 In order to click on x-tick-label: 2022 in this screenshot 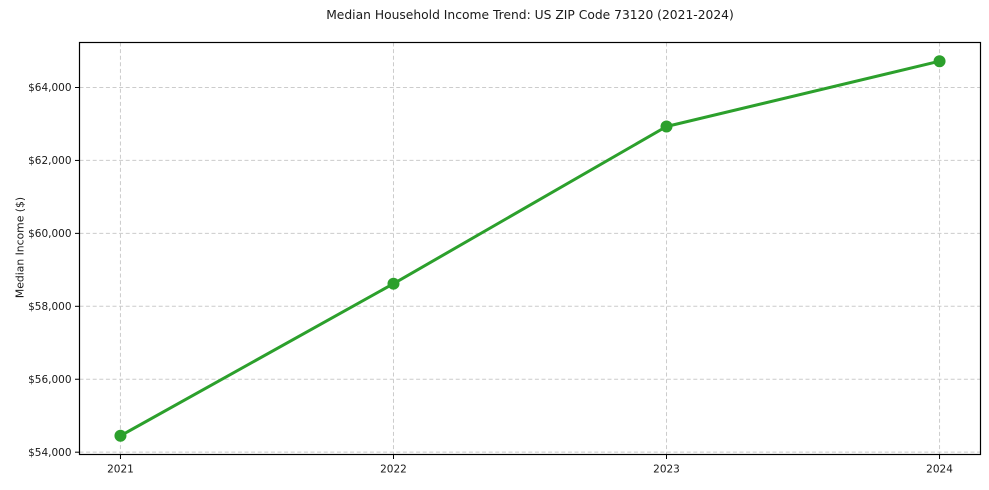, I will do `click(393, 470)`.